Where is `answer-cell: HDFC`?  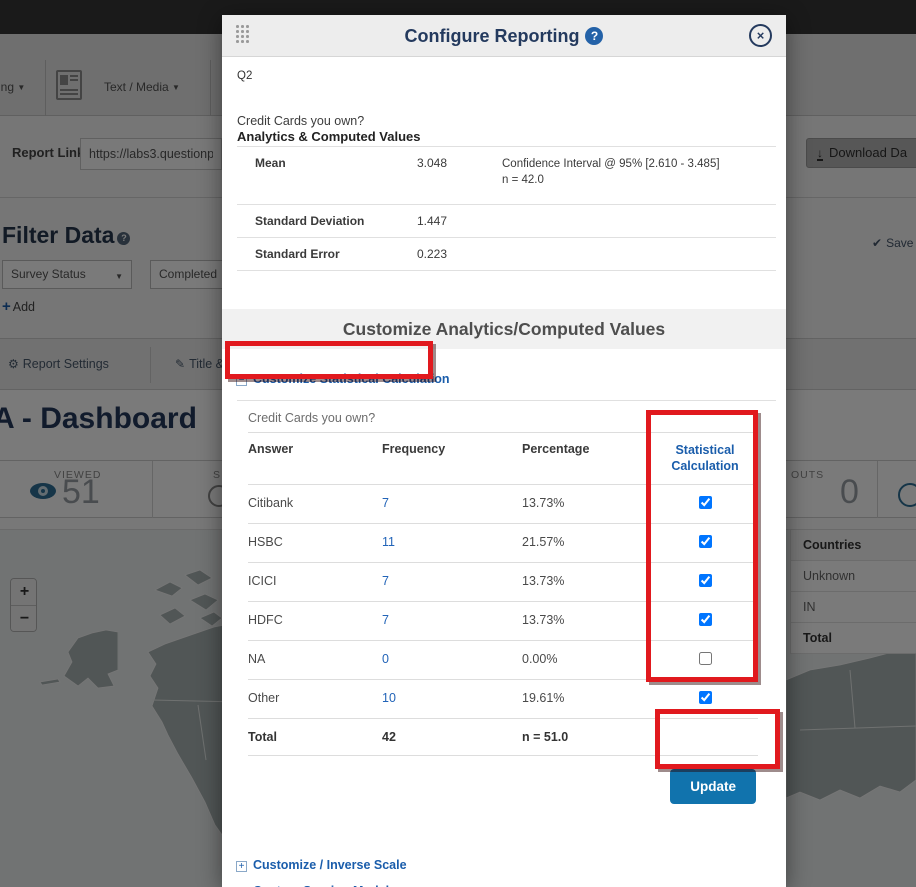 answer-cell: HDFC is located at coordinates (265, 620).